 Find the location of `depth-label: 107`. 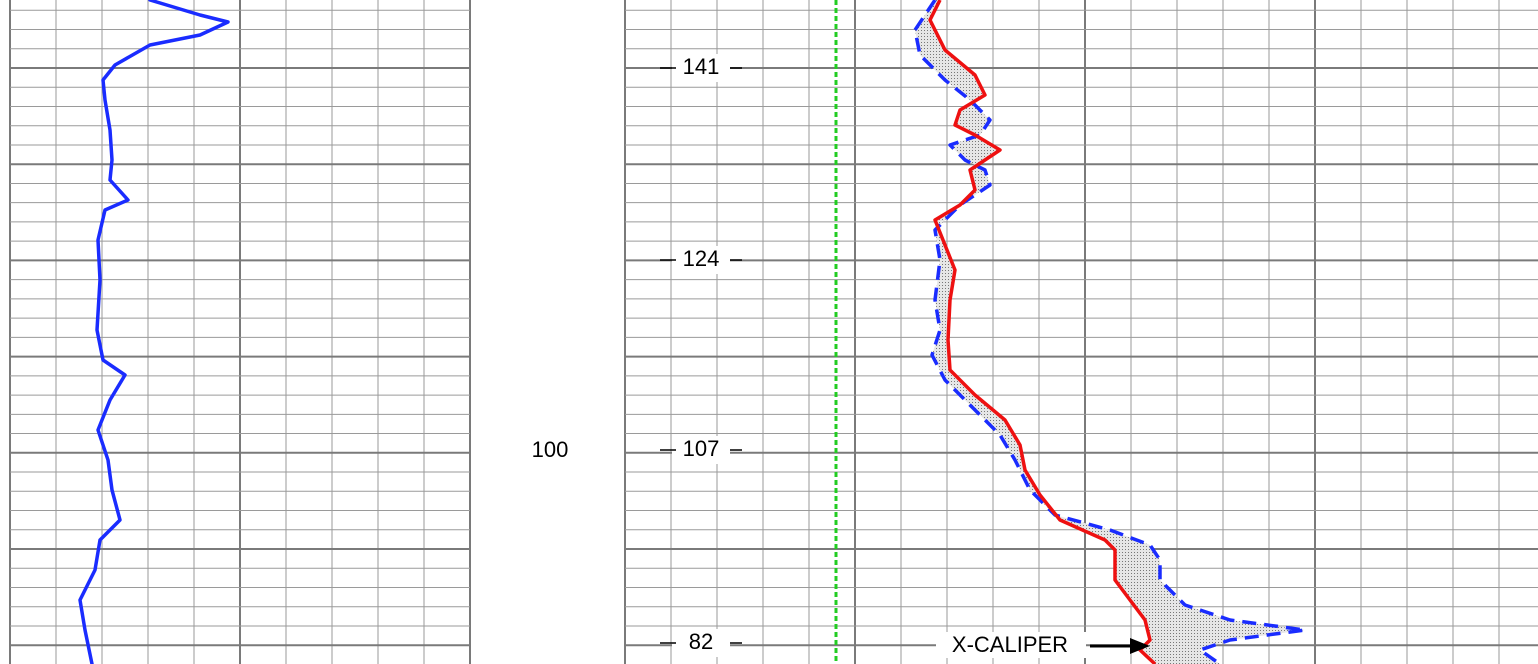

depth-label: 107 is located at coordinates (701, 448).